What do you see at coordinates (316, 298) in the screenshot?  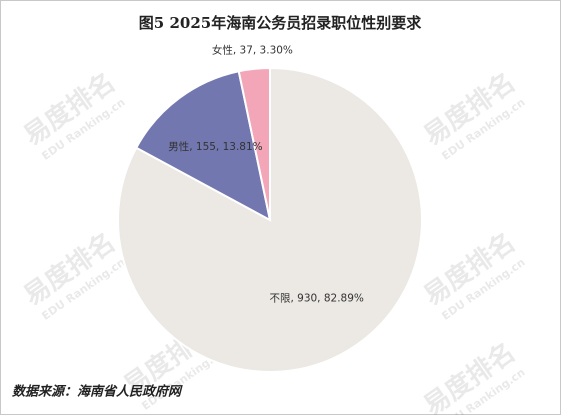 I see `data-label: 不限, 930, 82.89%` at bounding box center [316, 298].